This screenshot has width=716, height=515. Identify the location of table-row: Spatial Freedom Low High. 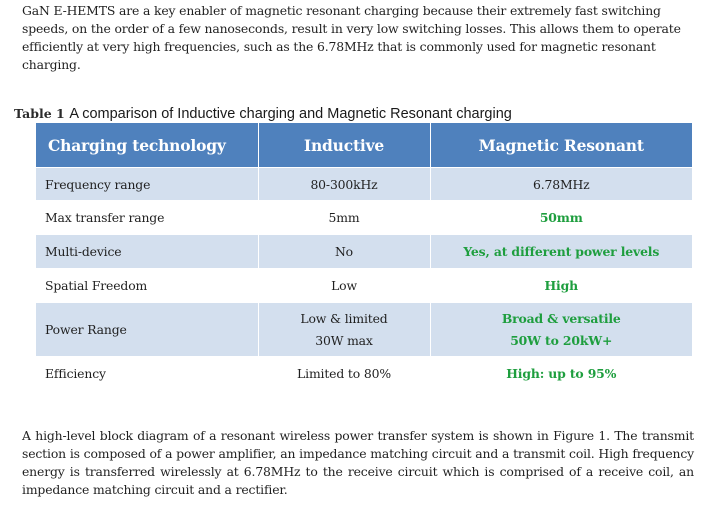
(364, 285).